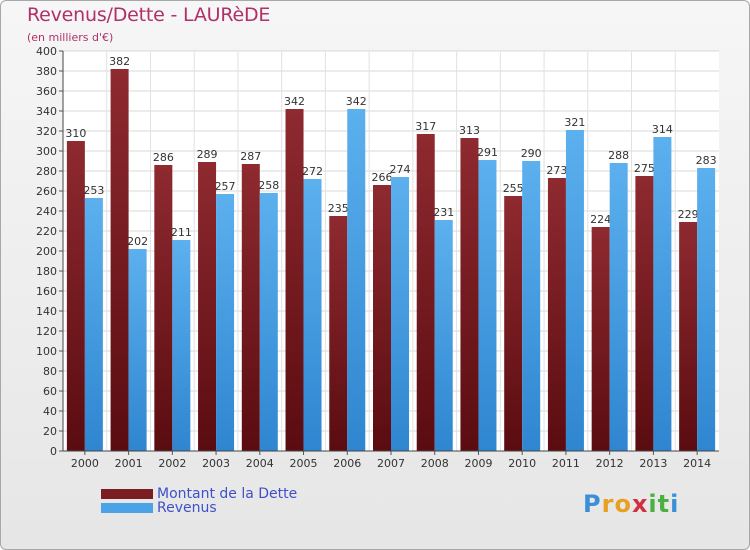 The height and width of the screenshot is (550, 750). Describe the element at coordinates (127, 494) in the screenshot. I see `legend-swatch-dette` at that location.